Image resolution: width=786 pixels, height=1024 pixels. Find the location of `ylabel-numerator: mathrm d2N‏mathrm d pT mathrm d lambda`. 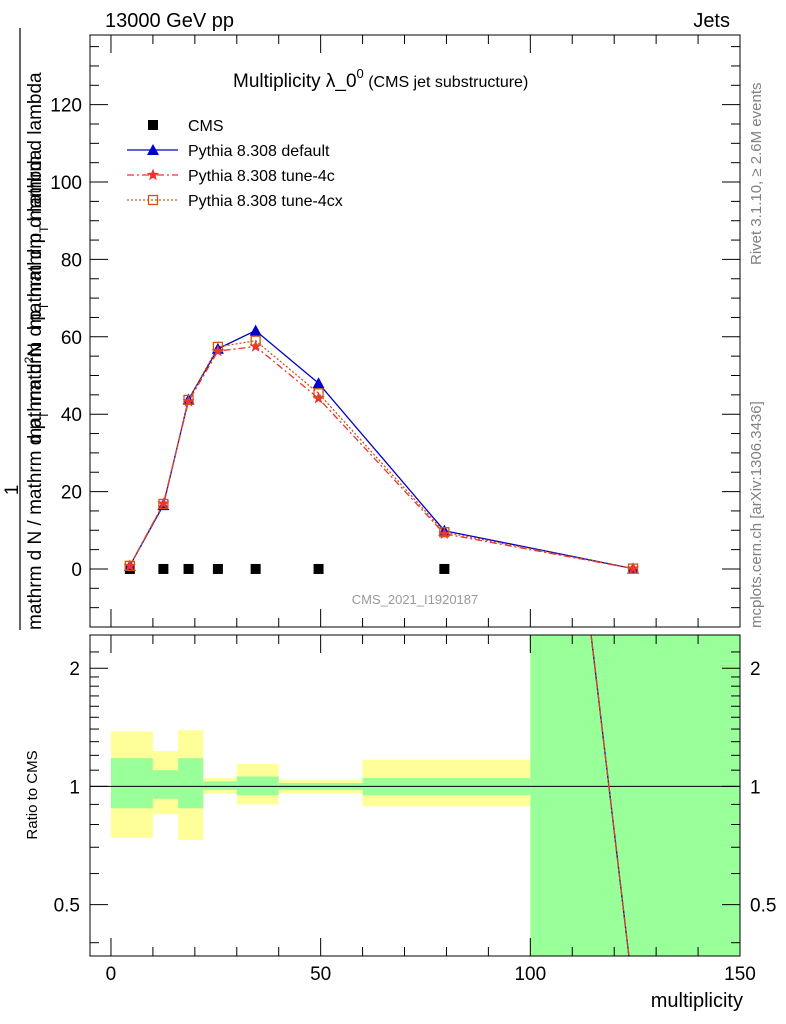

ylabel-numerator: mathrm d2N‏mathrm d pT mathrm d lambda is located at coordinates (36, 258).